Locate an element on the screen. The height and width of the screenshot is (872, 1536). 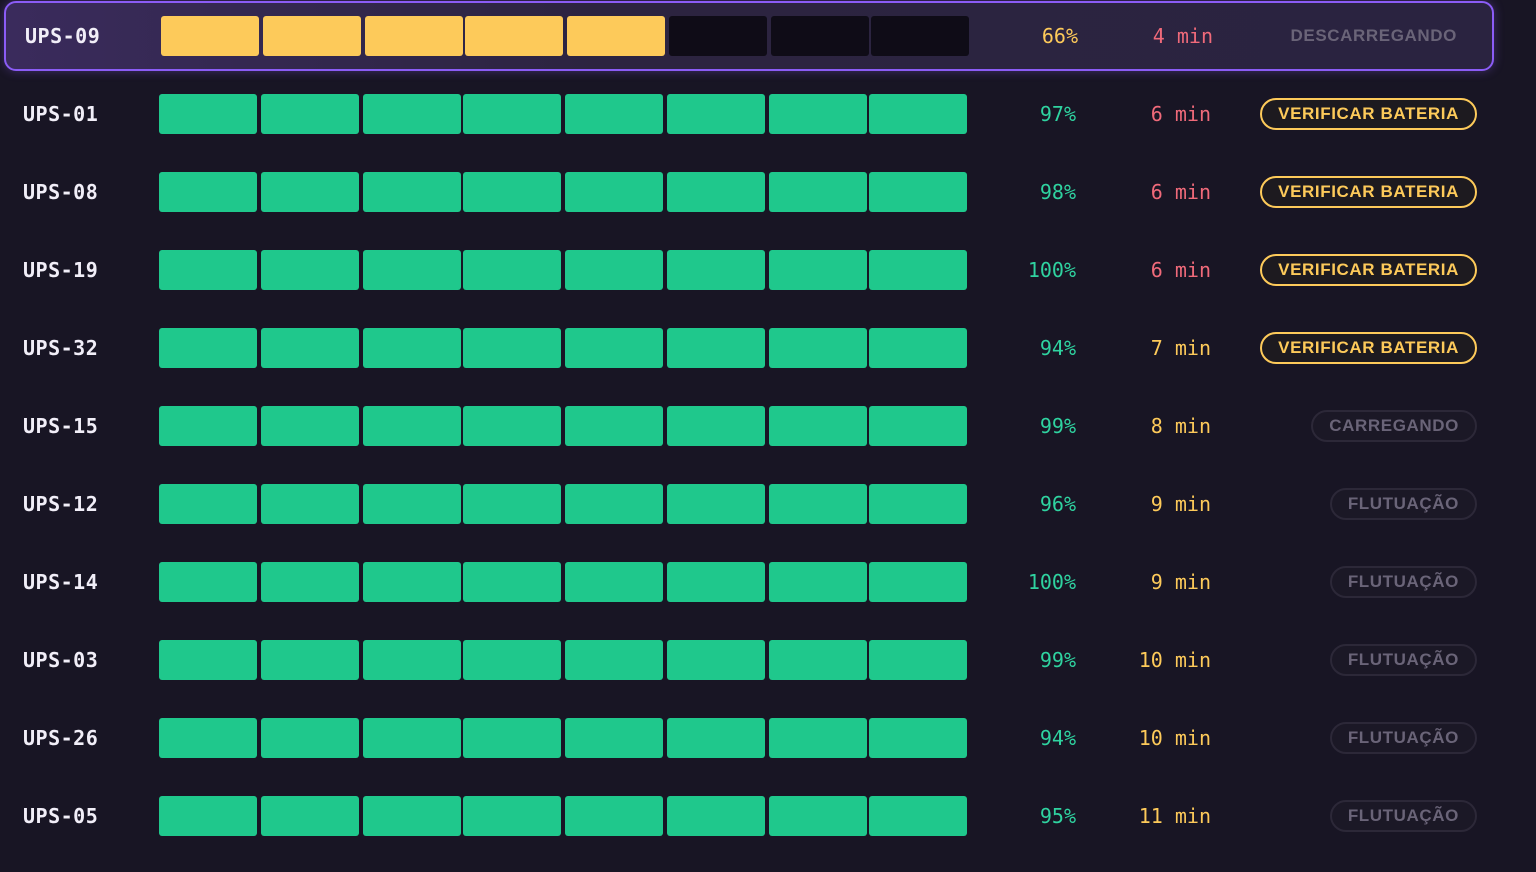
ups-row: UPS-19 100% 6 min VERIFICAR BATERIA is located at coordinates (749, 270).